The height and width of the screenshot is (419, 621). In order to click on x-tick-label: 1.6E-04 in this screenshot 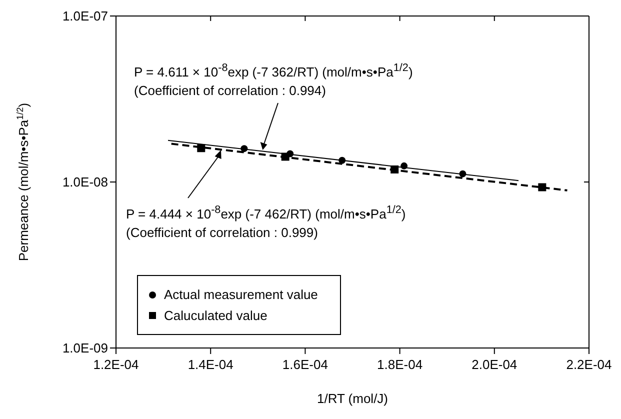, I will do `click(305, 364)`.